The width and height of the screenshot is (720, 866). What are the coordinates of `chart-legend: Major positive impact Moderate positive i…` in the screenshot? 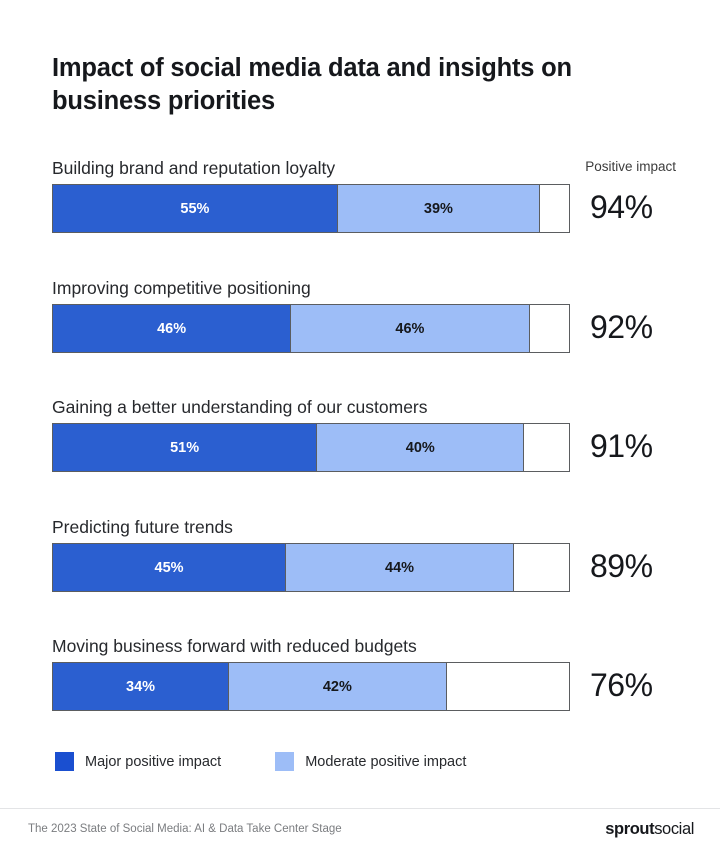 It's located at (287, 761).